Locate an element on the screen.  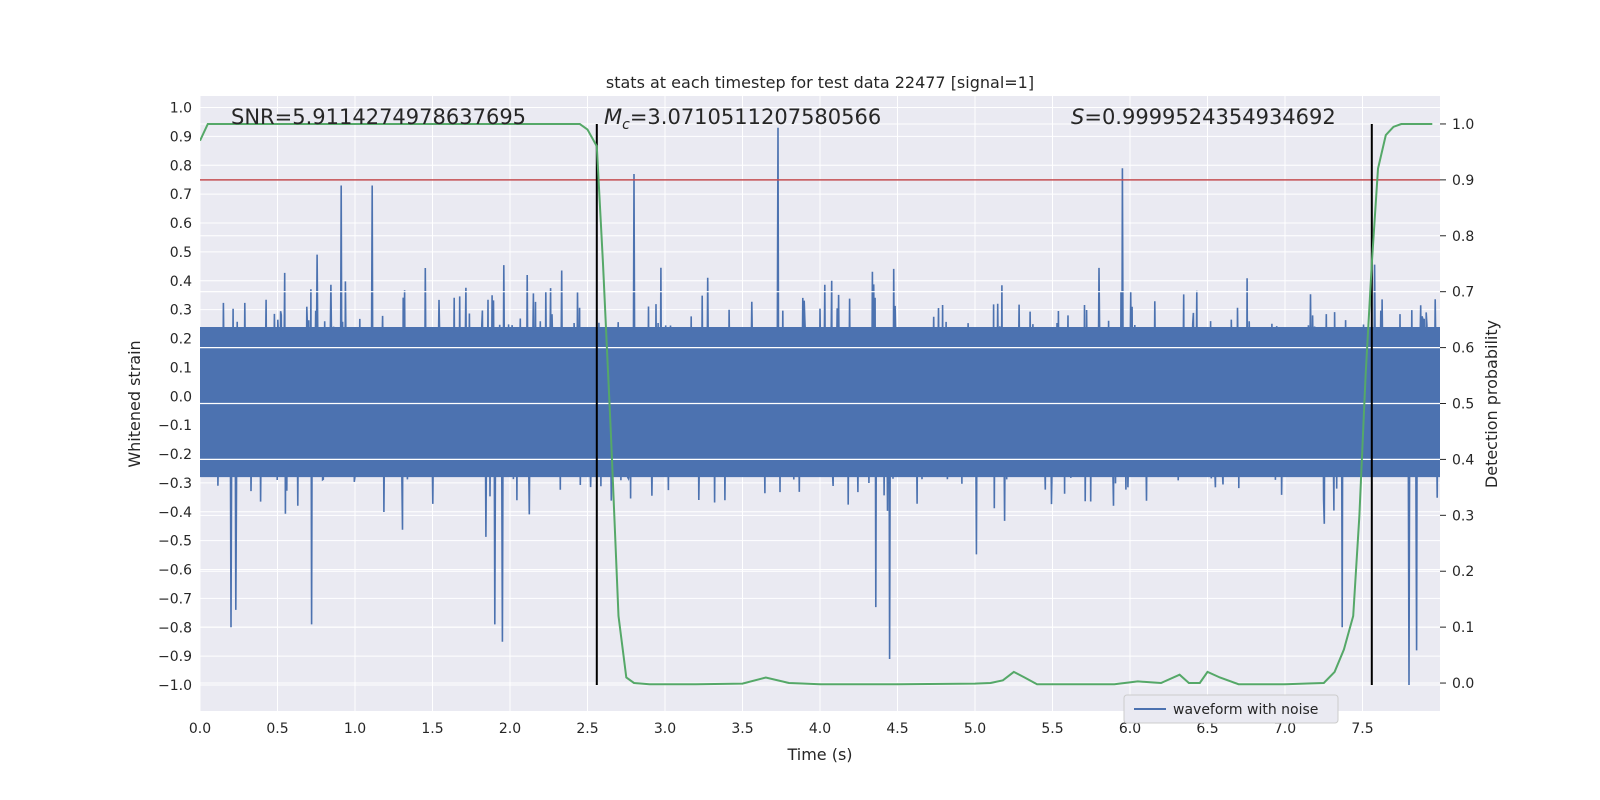
waveform-core is located at coordinates (820, 402).